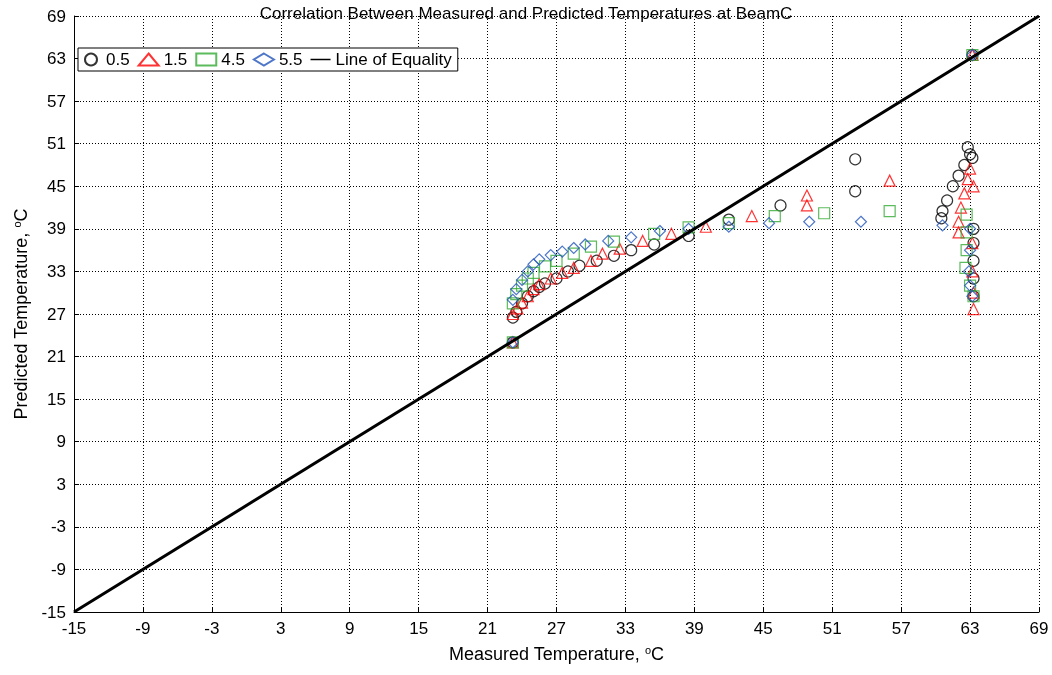 The height and width of the screenshot is (675, 1052). I want to click on x-tick-label: 27, so click(556, 628).